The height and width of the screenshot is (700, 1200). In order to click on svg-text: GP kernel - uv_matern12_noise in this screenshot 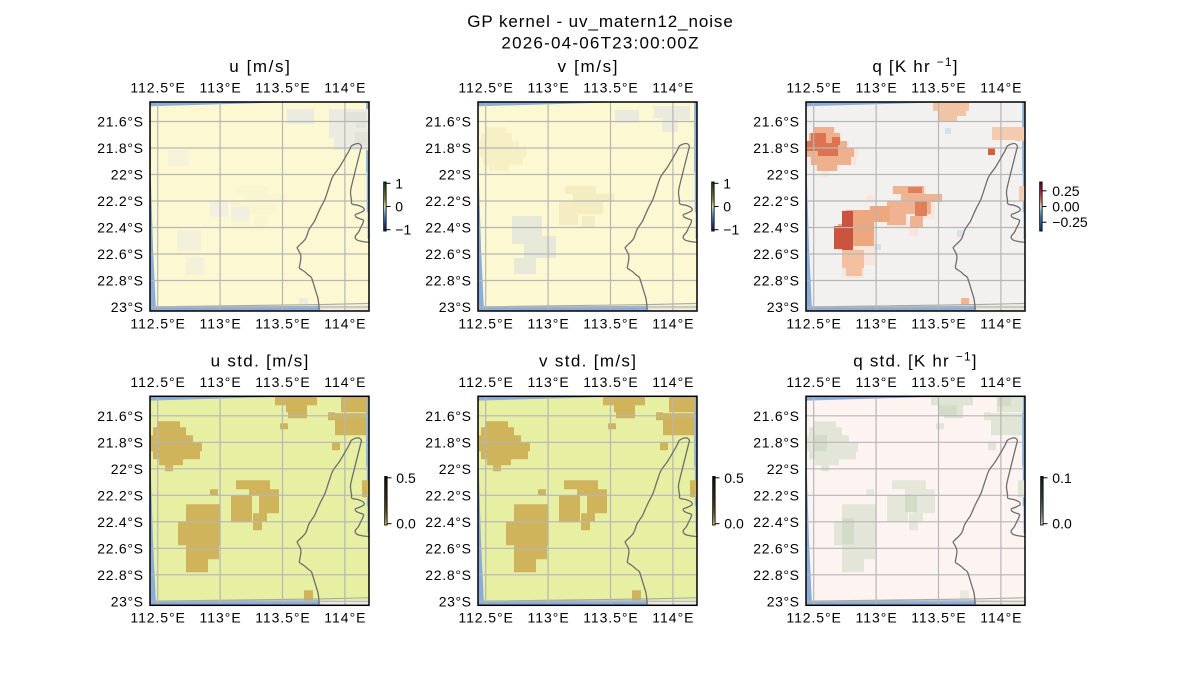, I will do `click(600, 21)`.